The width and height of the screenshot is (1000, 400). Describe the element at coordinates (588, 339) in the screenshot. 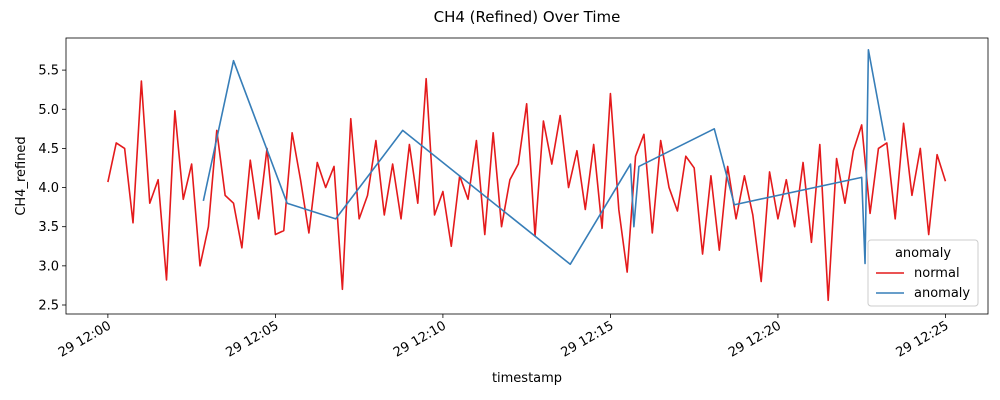

I see `x-tick-label: 29 12:15` at that location.